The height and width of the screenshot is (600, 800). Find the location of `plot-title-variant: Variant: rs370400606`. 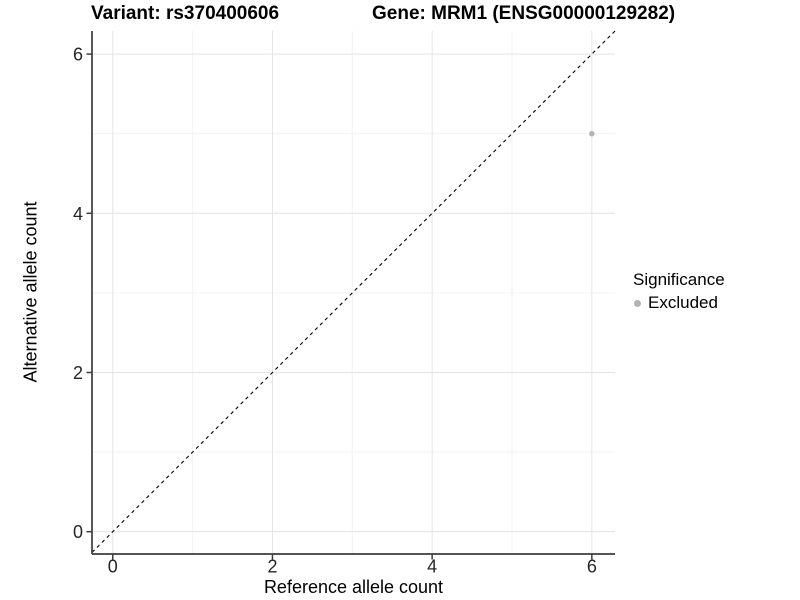

plot-title-variant: Variant: rs370400606 is located at coordinates (185, 13).